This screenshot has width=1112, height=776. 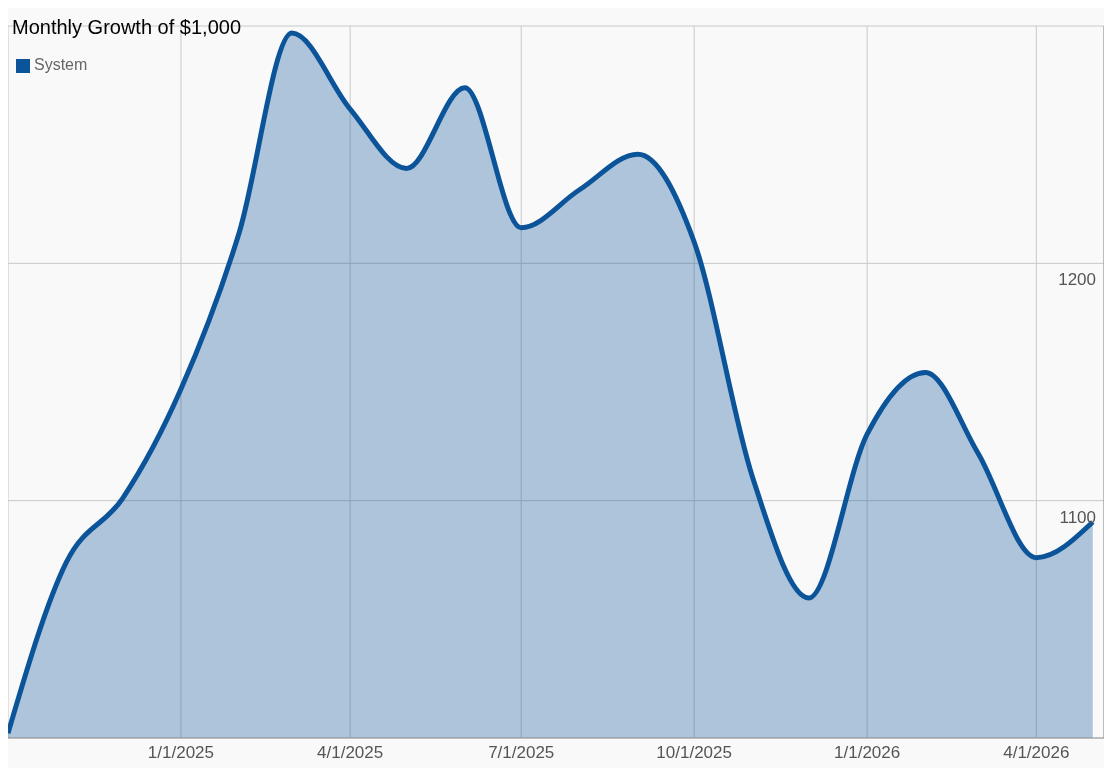 I want to click on x-tick-label: 1/1/2026, so click(x=867, y=753).